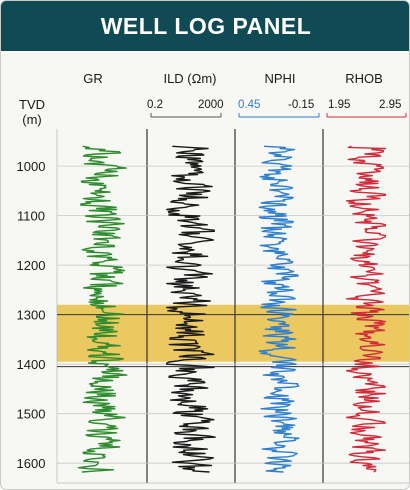  I want to click on depth-tick-label: 1100, so click(31, 216).